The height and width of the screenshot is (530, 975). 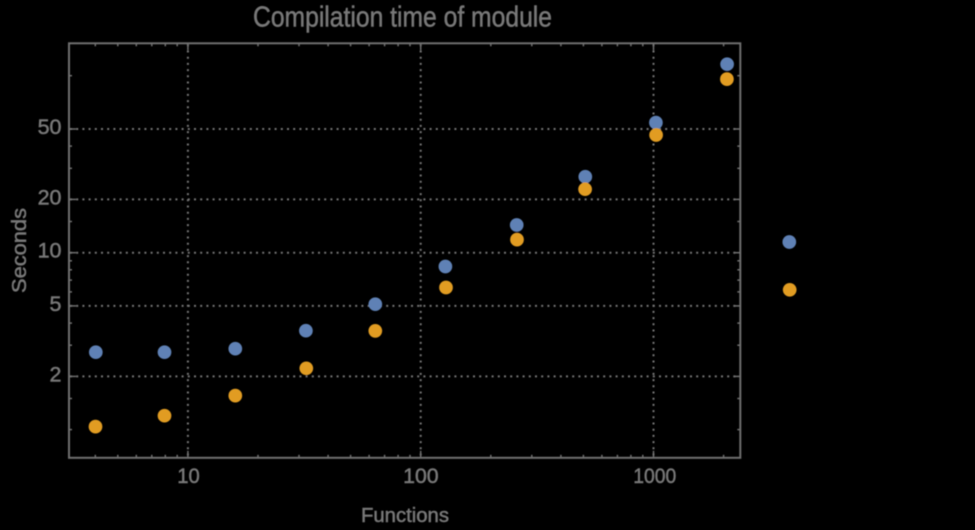 What do you see at coordinates (50, 197) in the screenshot?
I see `svg-text: 20` at bounding box center [50, 197].